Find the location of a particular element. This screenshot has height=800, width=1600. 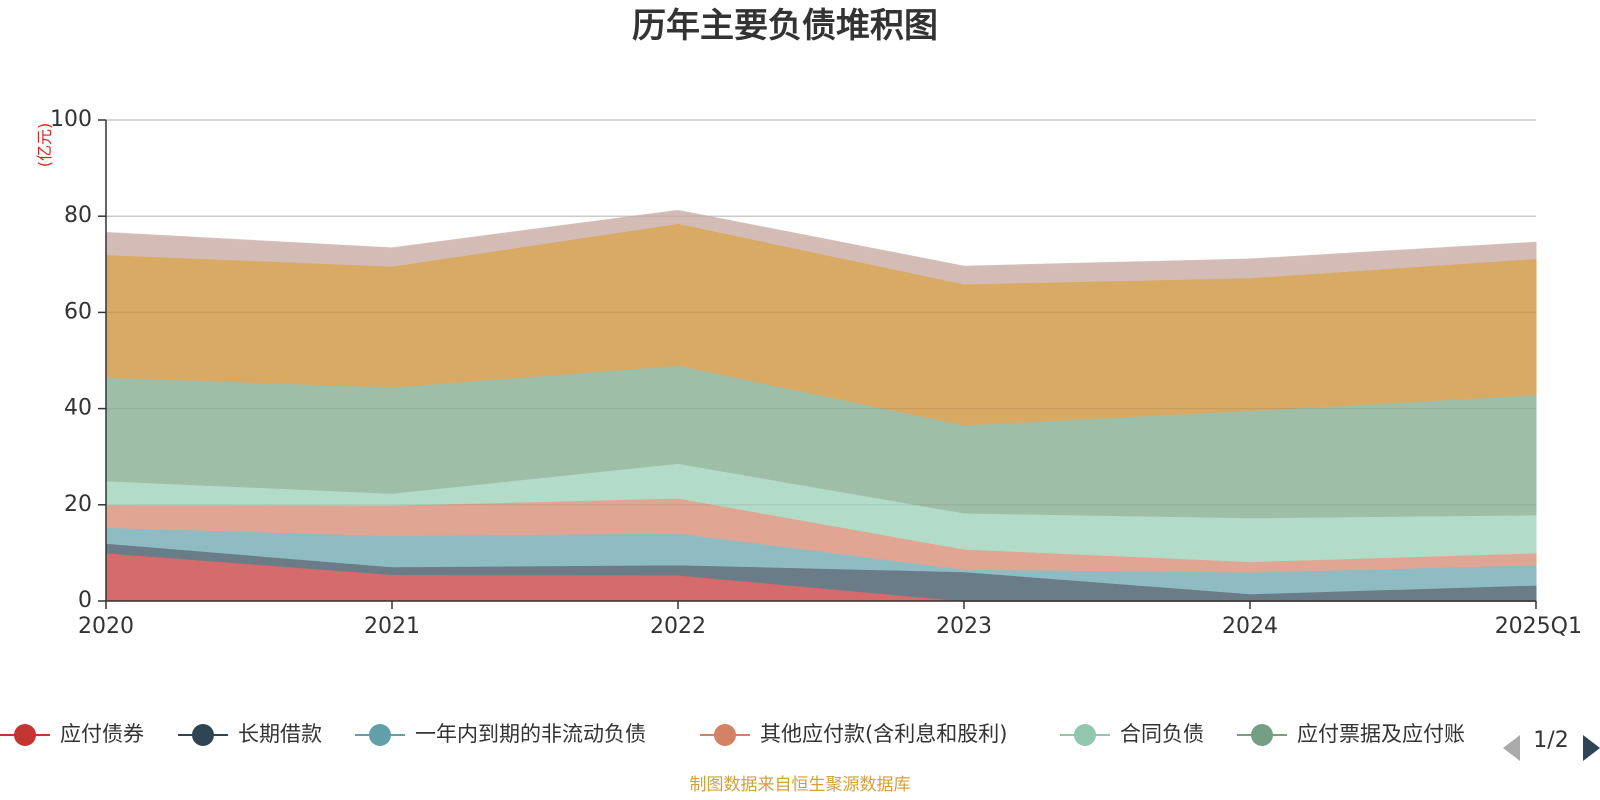

x-ticks: 2020 2021 2022 2023 2024 2025Q1 is located at coordinates (830, 620).